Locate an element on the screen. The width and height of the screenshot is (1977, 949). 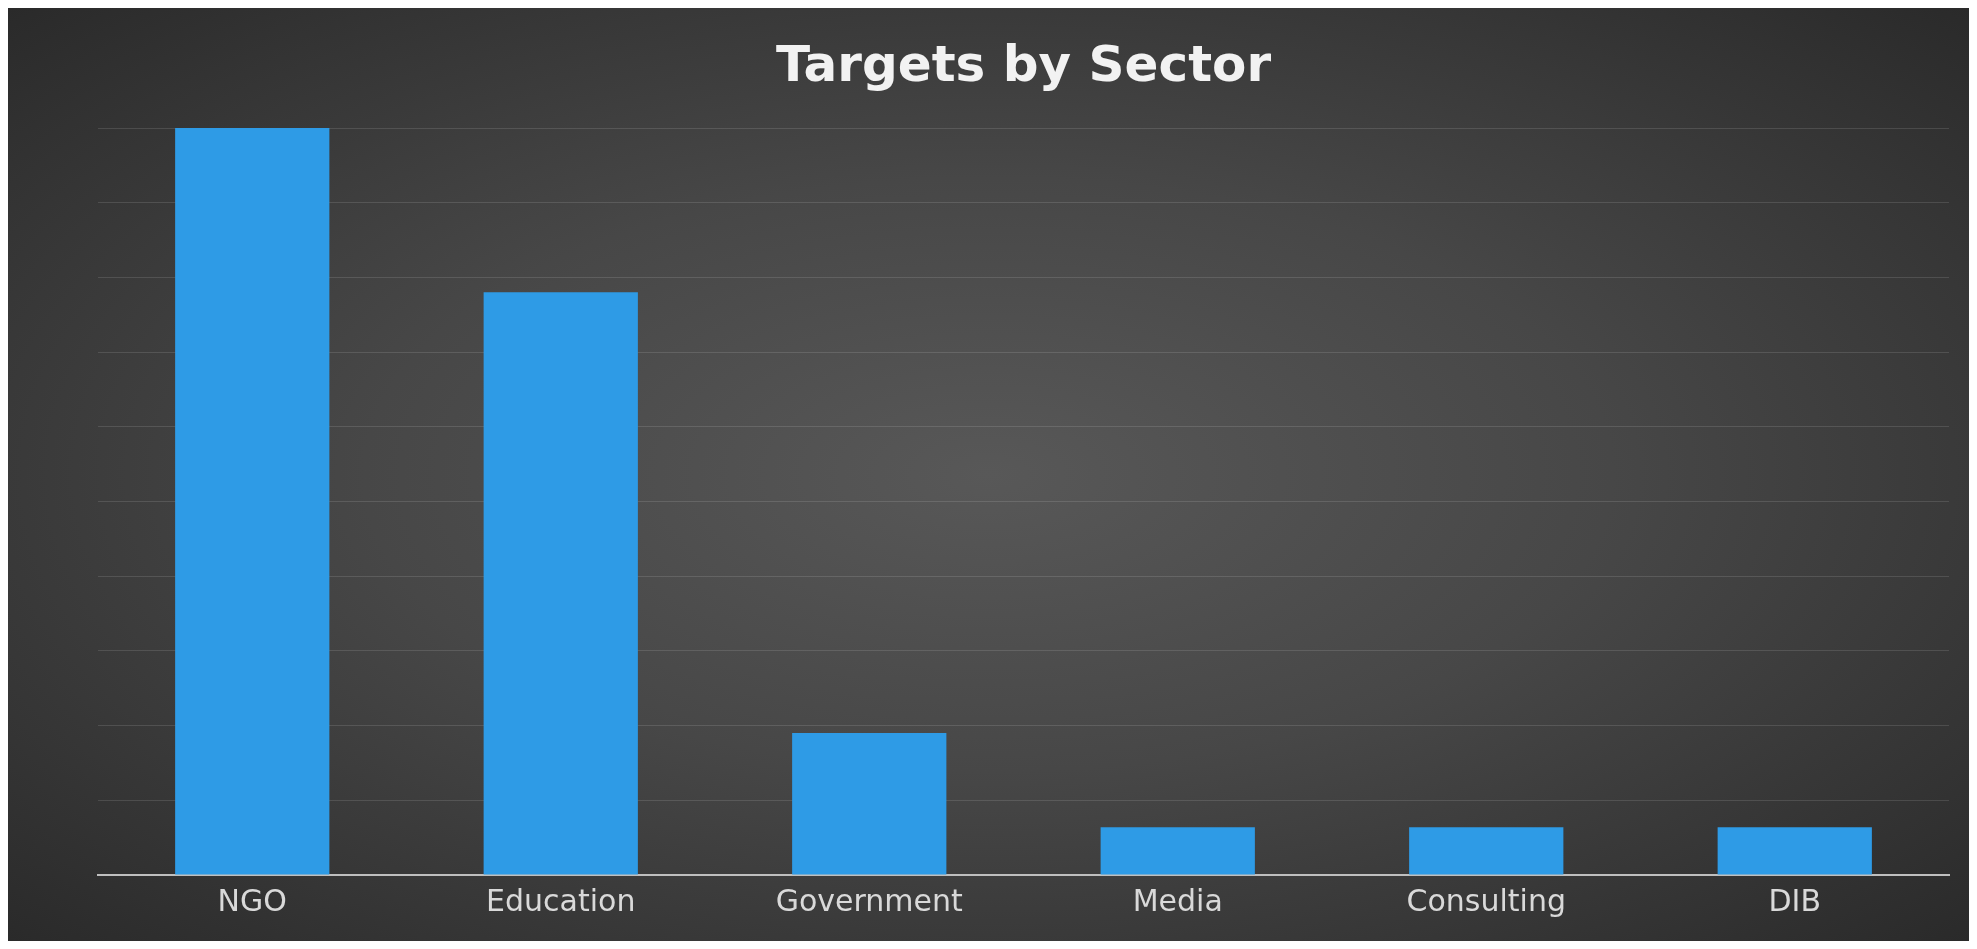
x-tick-label: Consulting is located at coordinates (1486, 900).